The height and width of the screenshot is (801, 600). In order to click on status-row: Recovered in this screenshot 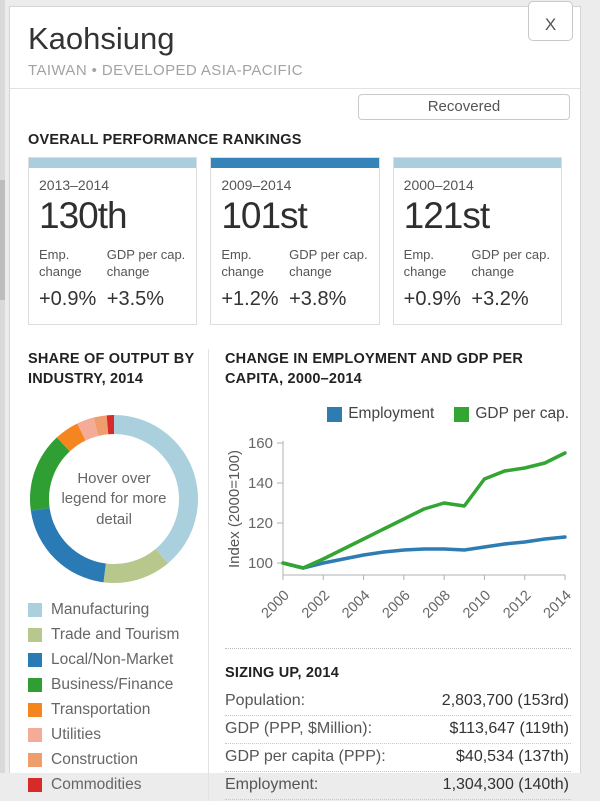, I will do `click(295, 104)`.